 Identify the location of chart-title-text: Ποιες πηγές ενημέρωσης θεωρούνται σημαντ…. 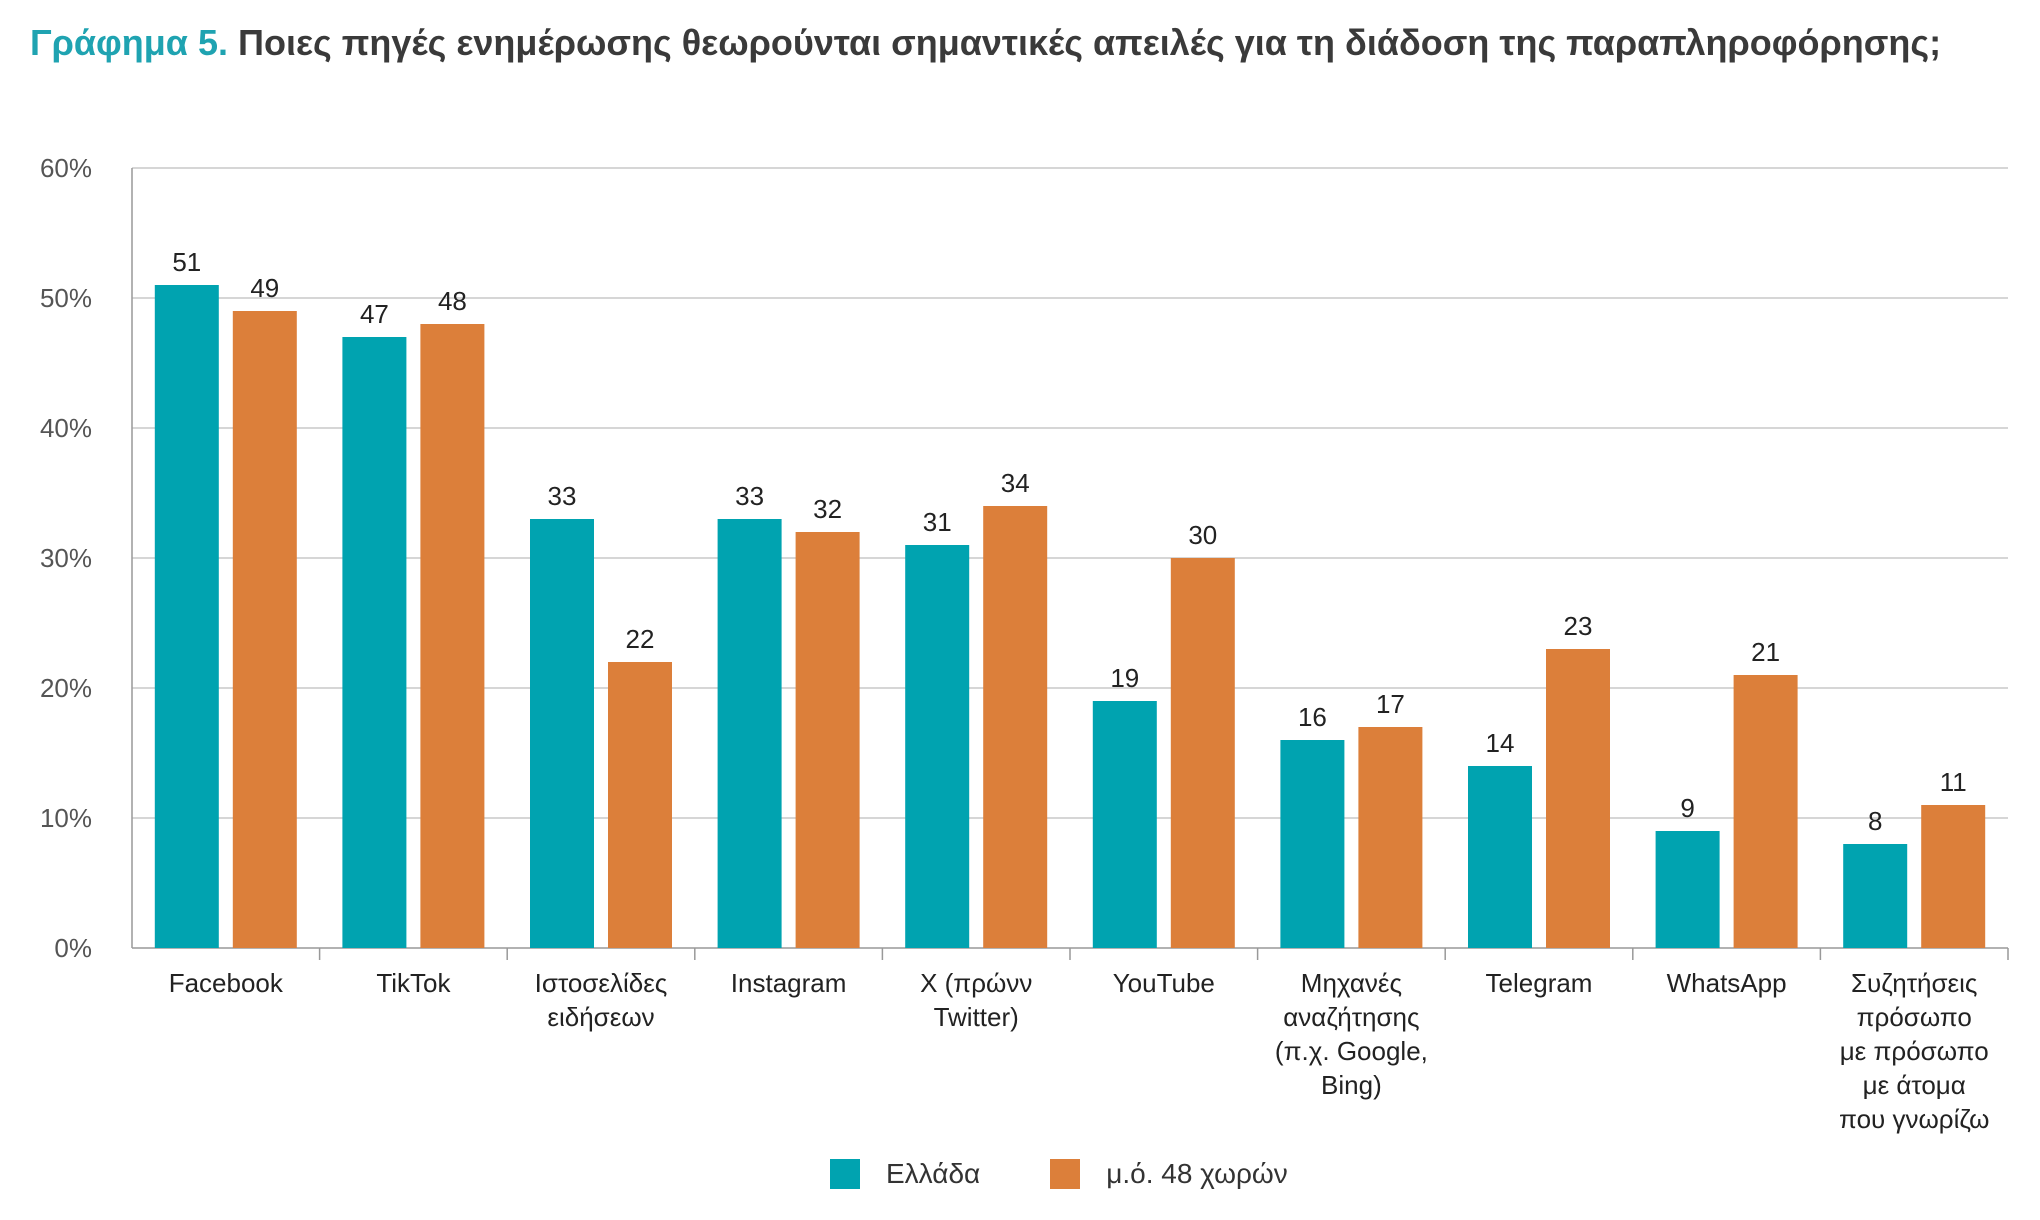
(1089, 42).